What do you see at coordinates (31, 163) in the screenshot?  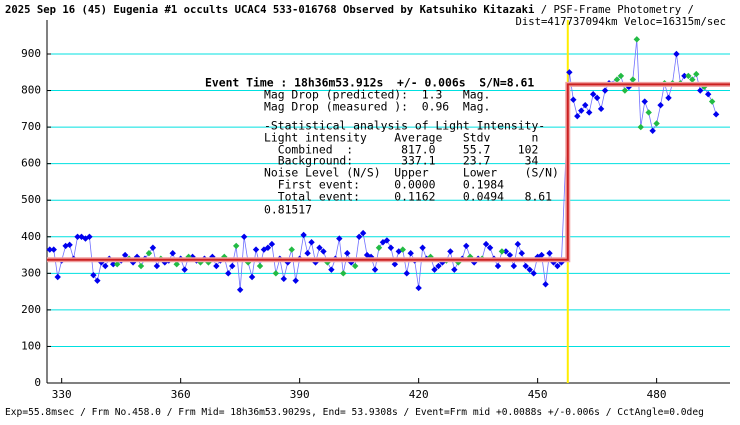 I see `y-tick-label: 600` at bounding box center [31, 163].